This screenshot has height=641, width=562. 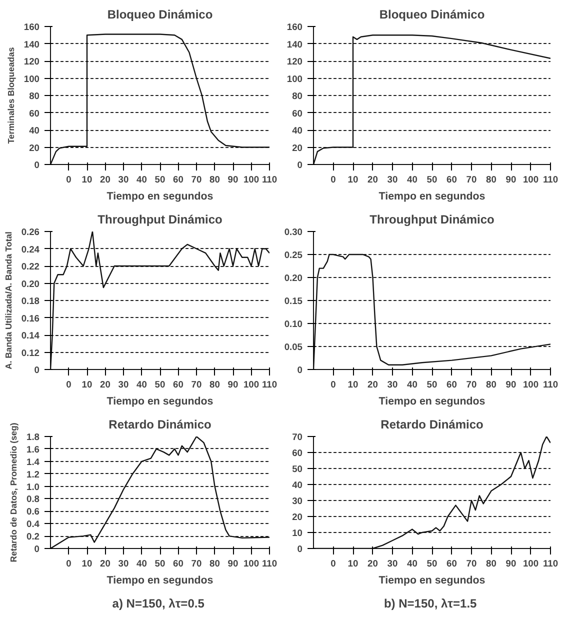 What do you see at coordinates (30, 318) in the screenshot?
I see `y-tick-label: 0.16` at bounding box center [30, 318].